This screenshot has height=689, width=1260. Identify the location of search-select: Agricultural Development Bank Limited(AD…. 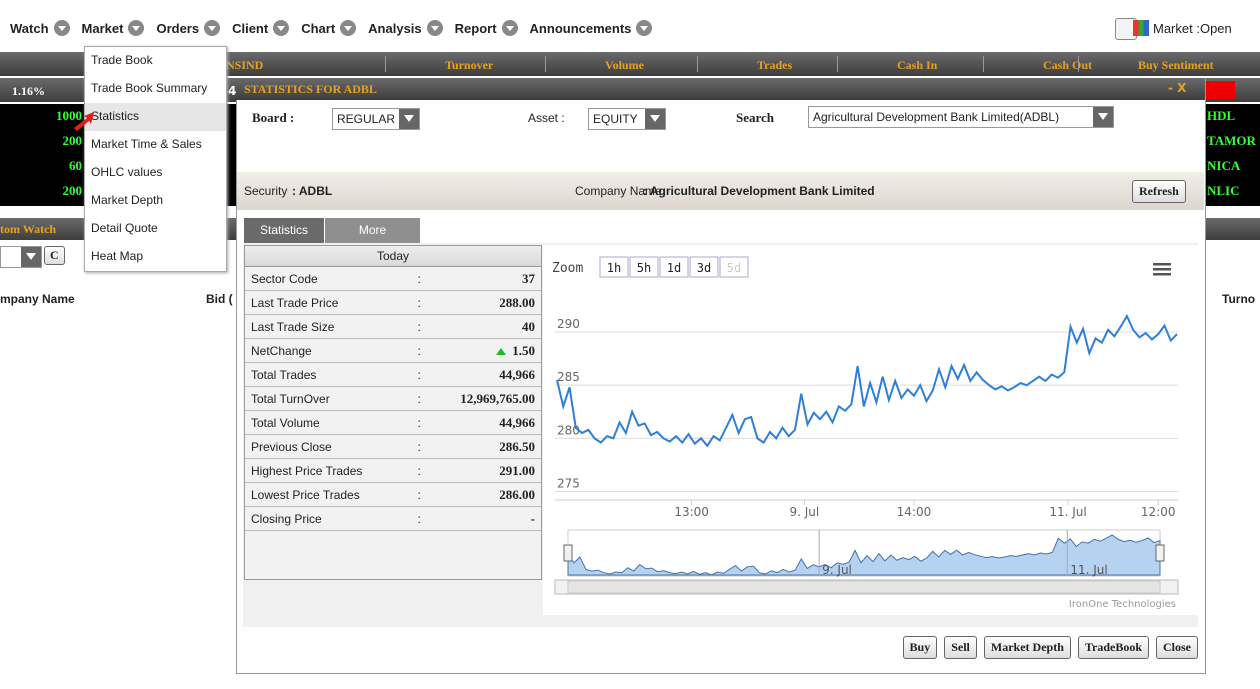
(961, 117).